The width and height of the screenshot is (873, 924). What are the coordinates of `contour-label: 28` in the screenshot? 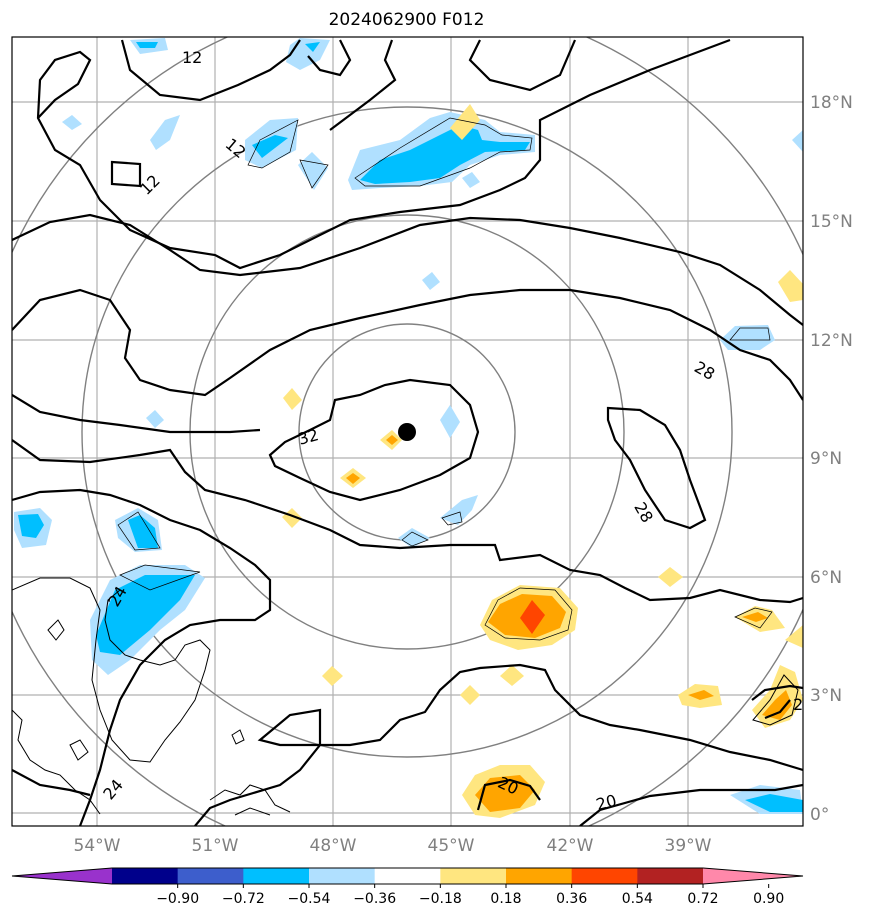 It's located at (704, 370).